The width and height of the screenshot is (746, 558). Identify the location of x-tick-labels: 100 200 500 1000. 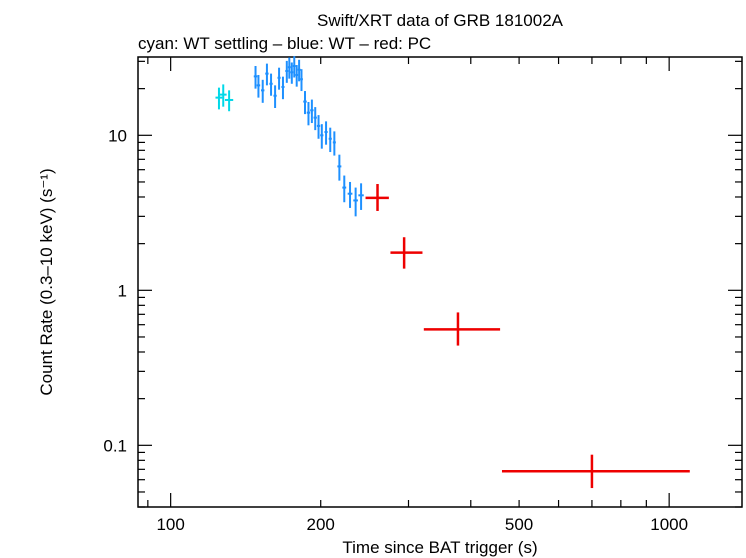
(422, 524).